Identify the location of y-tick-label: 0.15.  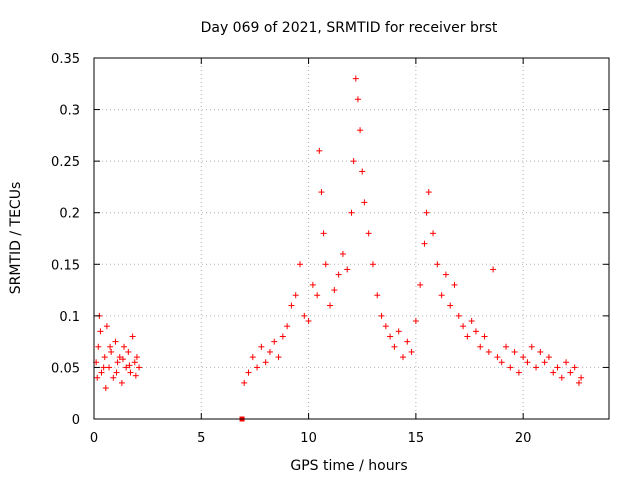
(65, 265).